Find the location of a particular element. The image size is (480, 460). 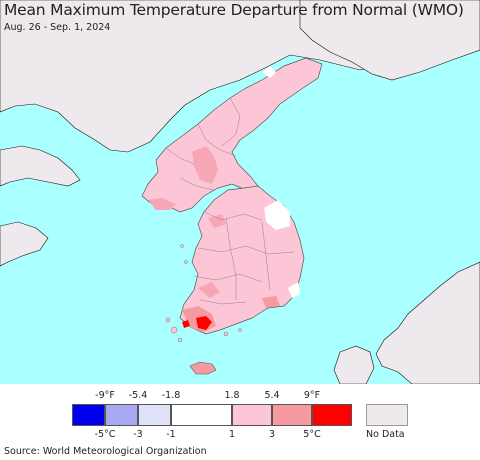

jeju-island is located at coordinates (203, 368).